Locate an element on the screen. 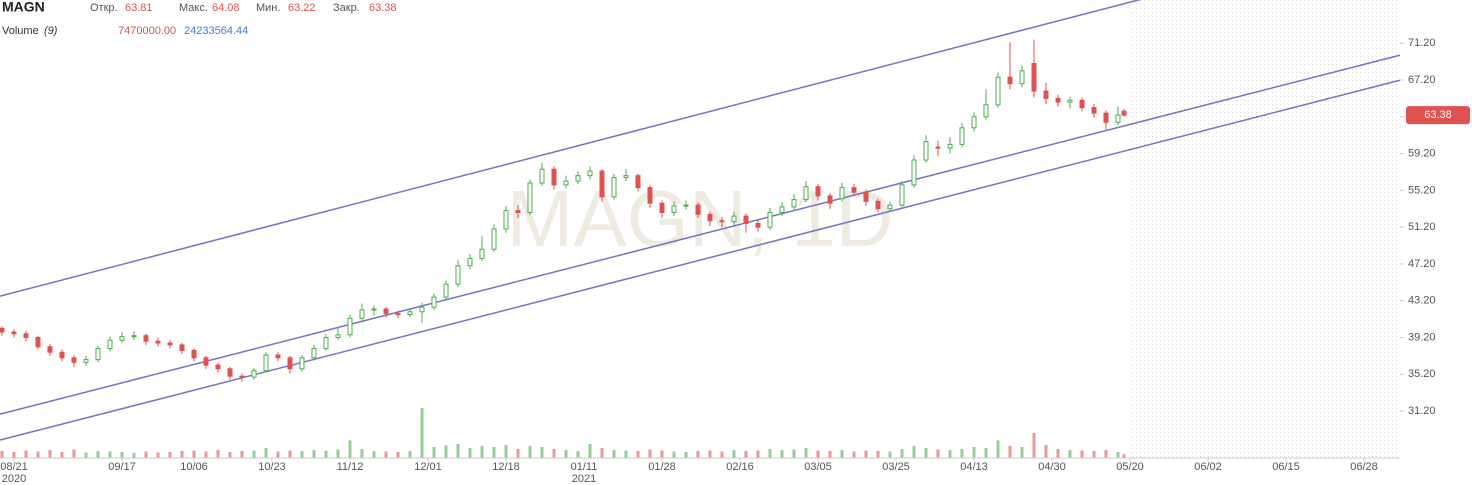 The image size is (1472, 485). y-tick-label: 59.20 is located at coordinates (1422, 153).